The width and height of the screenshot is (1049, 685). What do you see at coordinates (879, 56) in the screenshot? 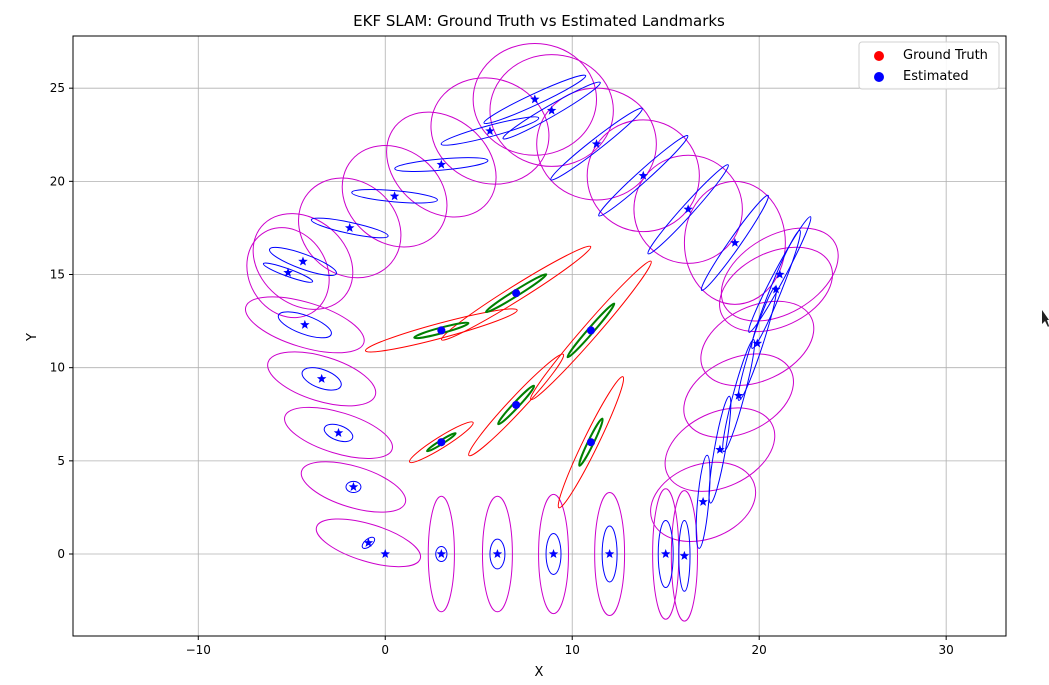
I see `legend-marker-ground-truth` at bounding box center [879, 56].